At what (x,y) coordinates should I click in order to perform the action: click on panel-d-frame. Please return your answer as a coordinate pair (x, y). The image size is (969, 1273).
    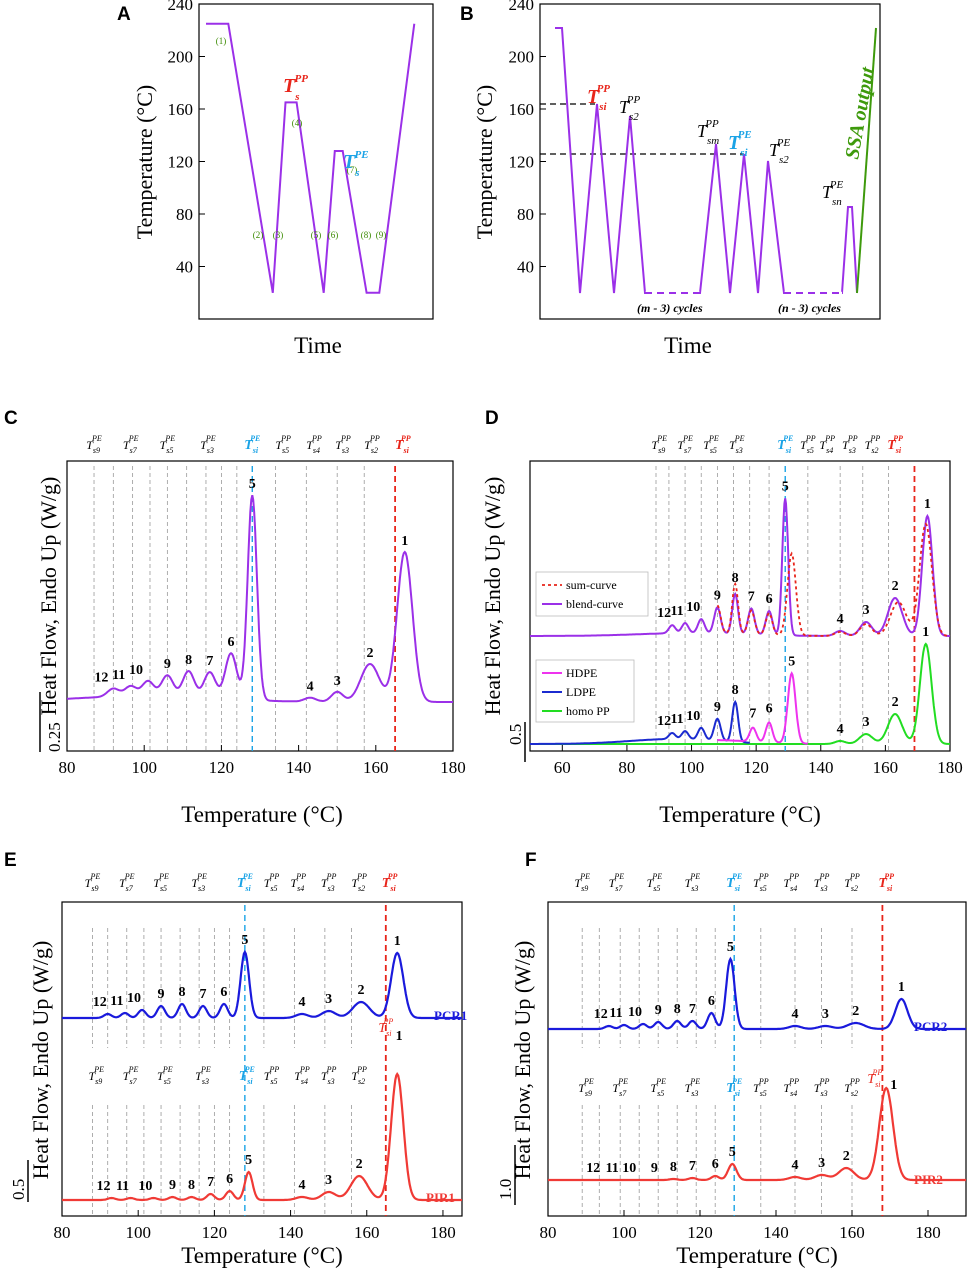
    Looking at the image, I should click on (740, 606).